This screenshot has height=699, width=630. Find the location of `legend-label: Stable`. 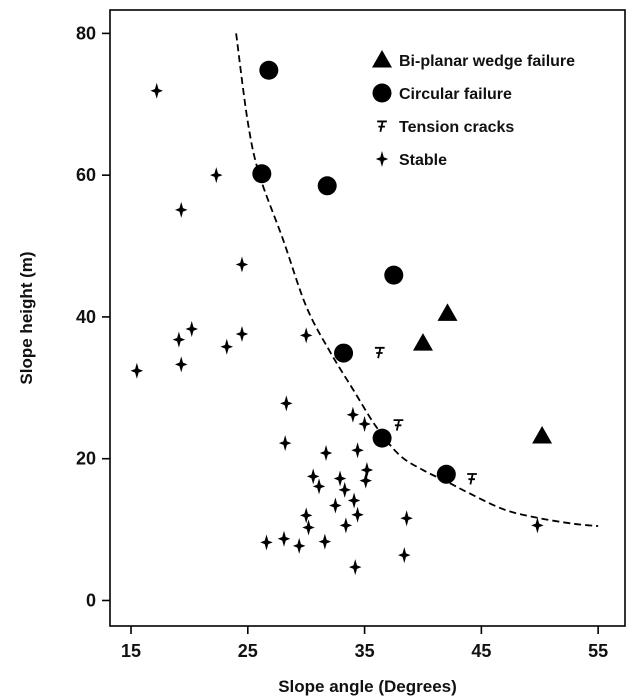

legend-label: Stable is located at coordinates (423, 160).